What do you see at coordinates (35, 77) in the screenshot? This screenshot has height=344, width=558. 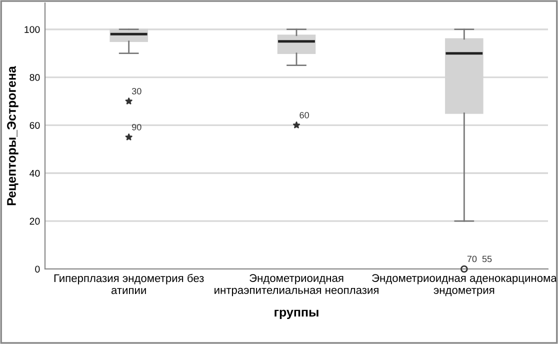 I see `y-tick-label: 80` at bounding box center [35, 77].